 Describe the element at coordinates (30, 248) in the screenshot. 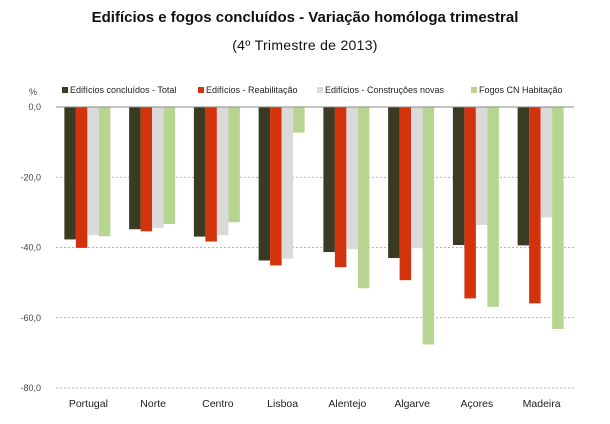

I see `y-tick-label: -40,0` at that location.